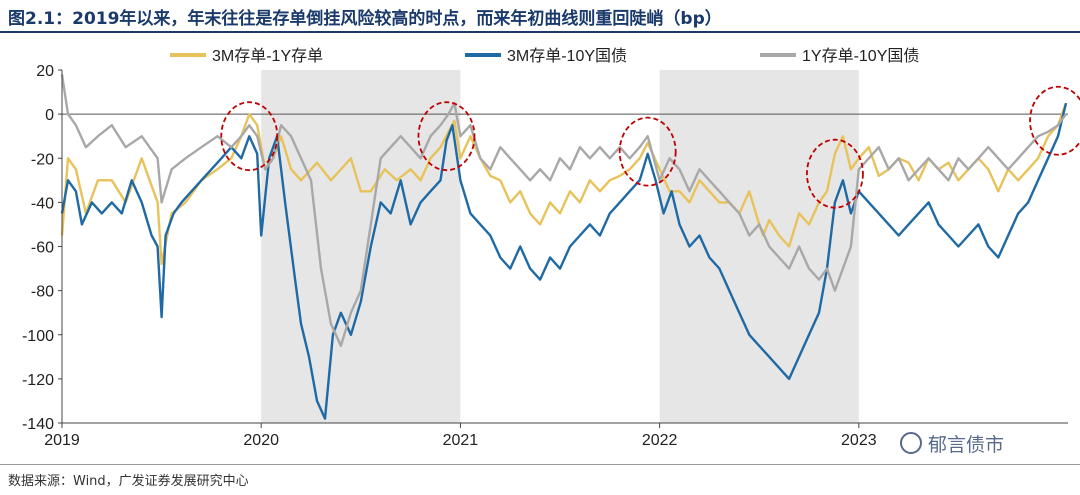 This screenshot has width=1080, height=495. Describe the element at coordinates (540, 32) in the screenshot. I see `title-divider` at that location.